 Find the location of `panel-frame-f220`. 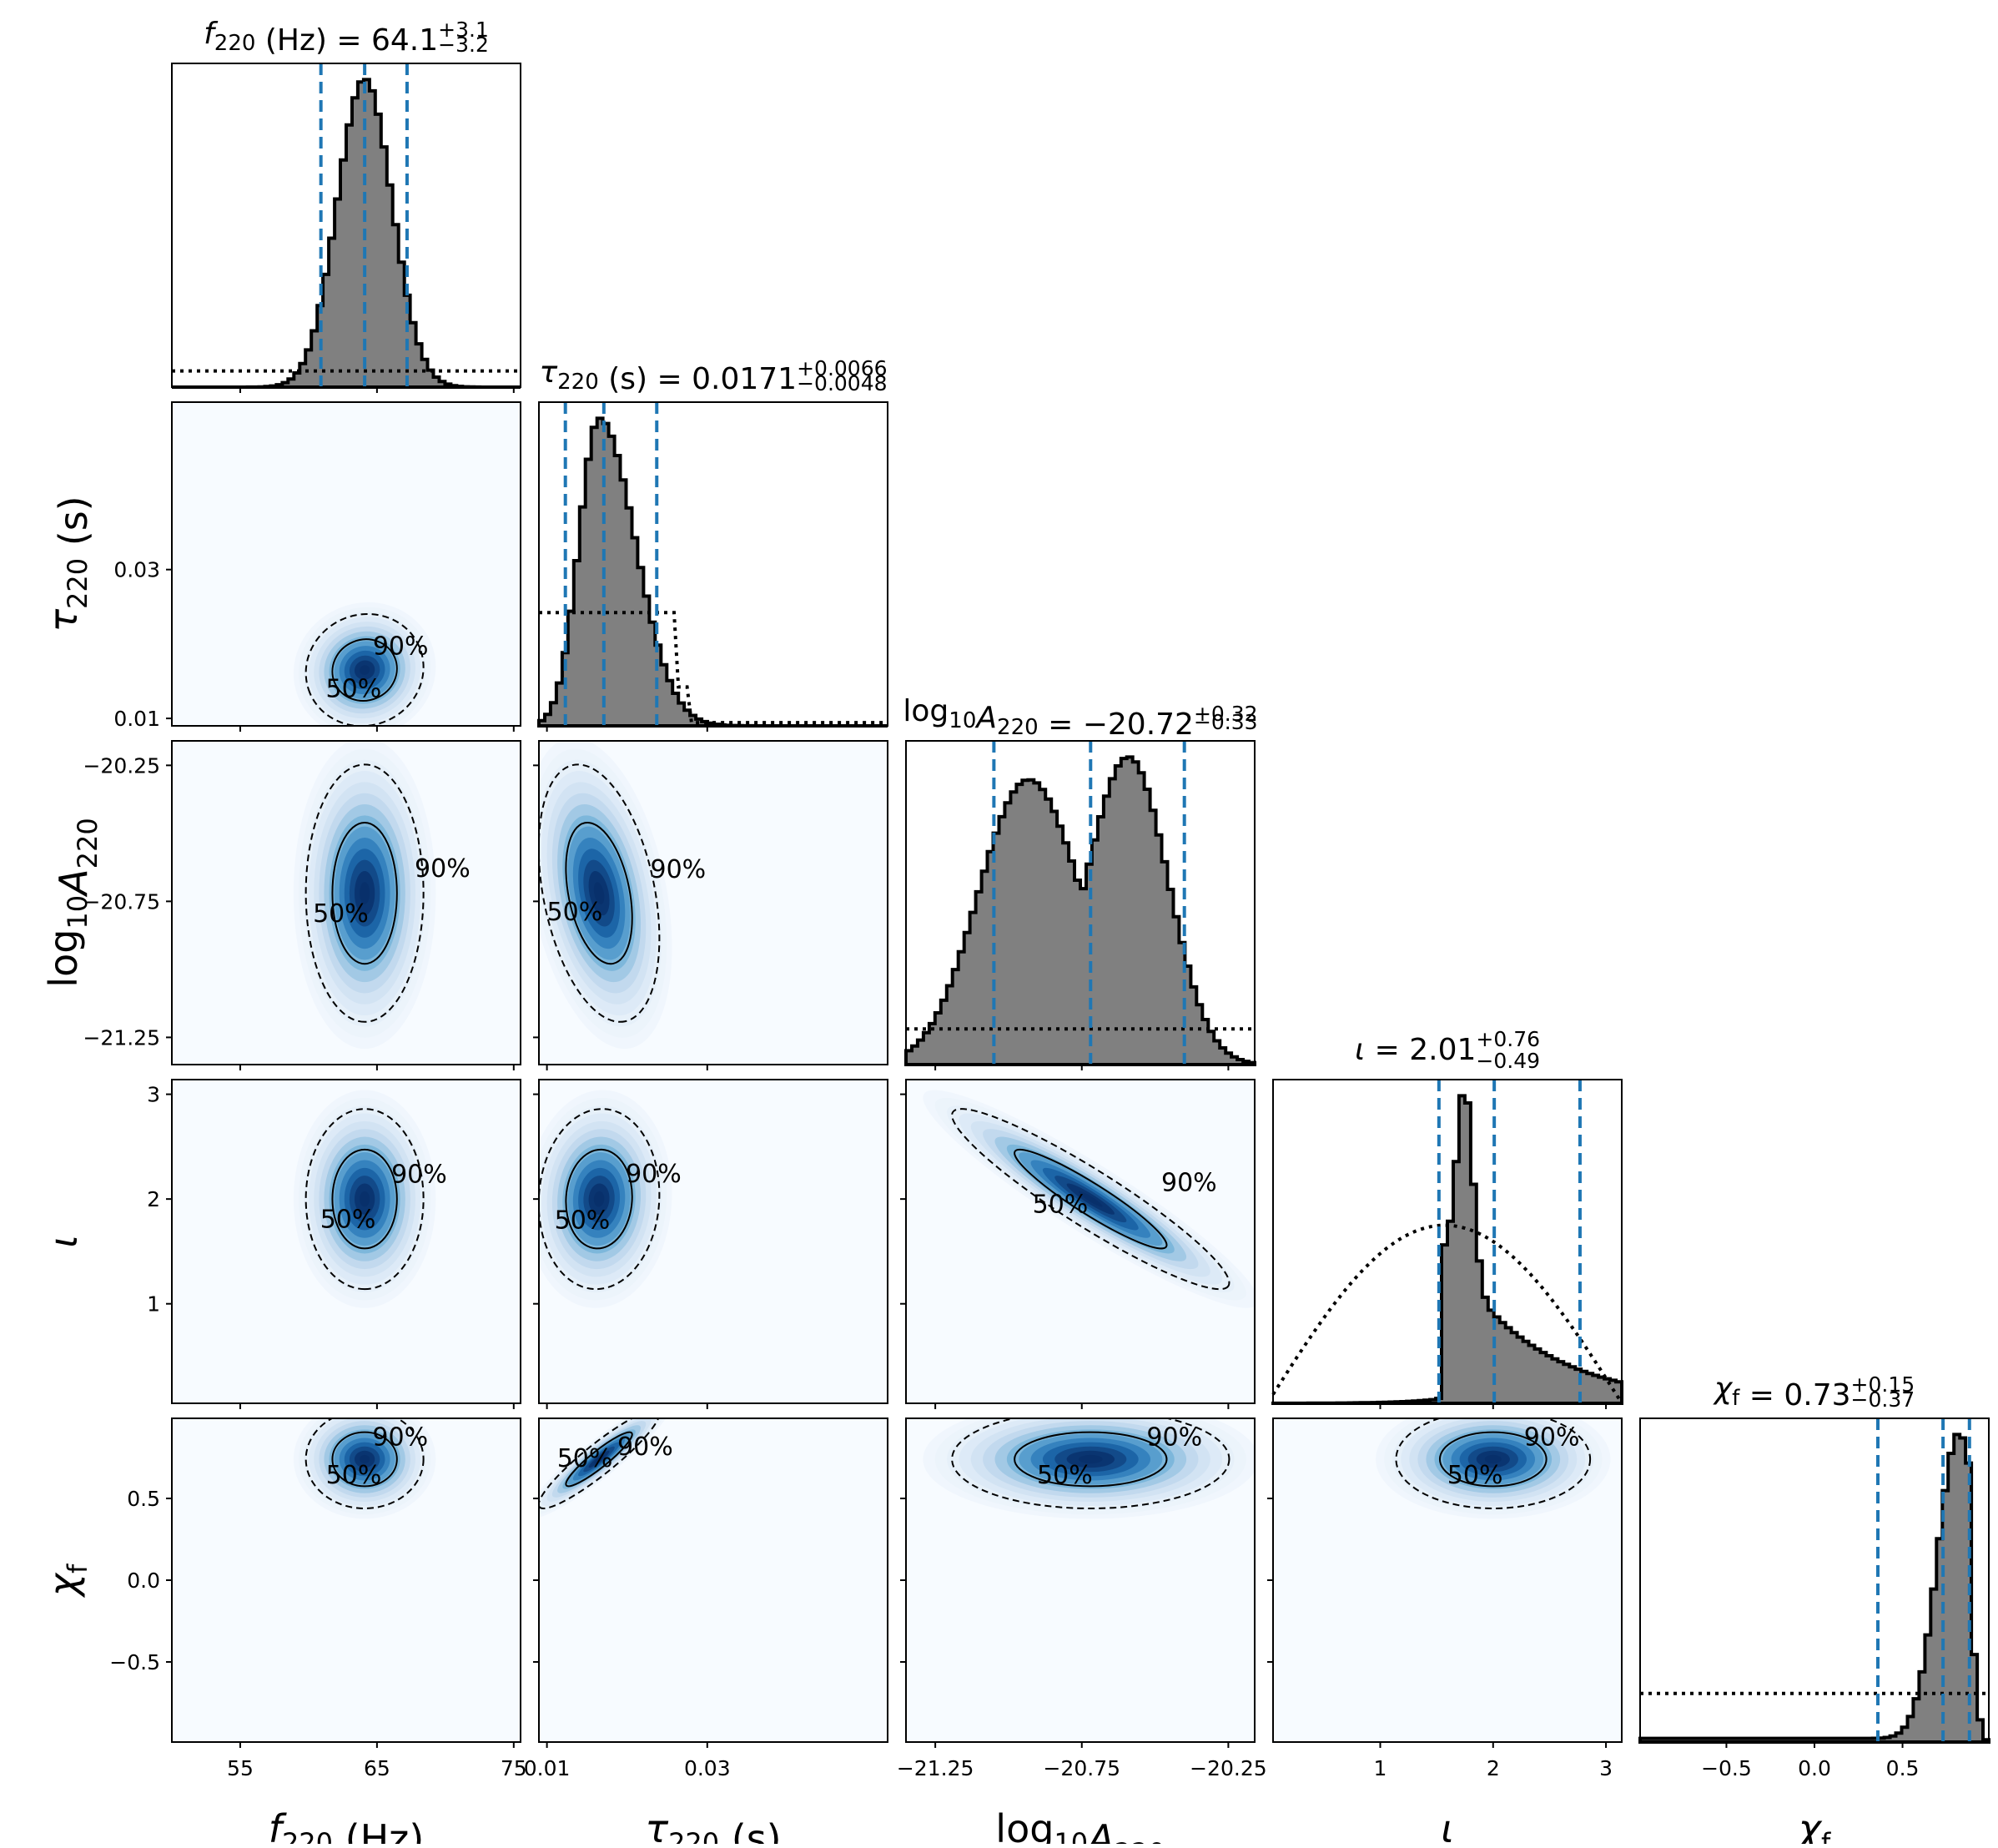

panel-frame-f220 is located at coordinates (346, 226).